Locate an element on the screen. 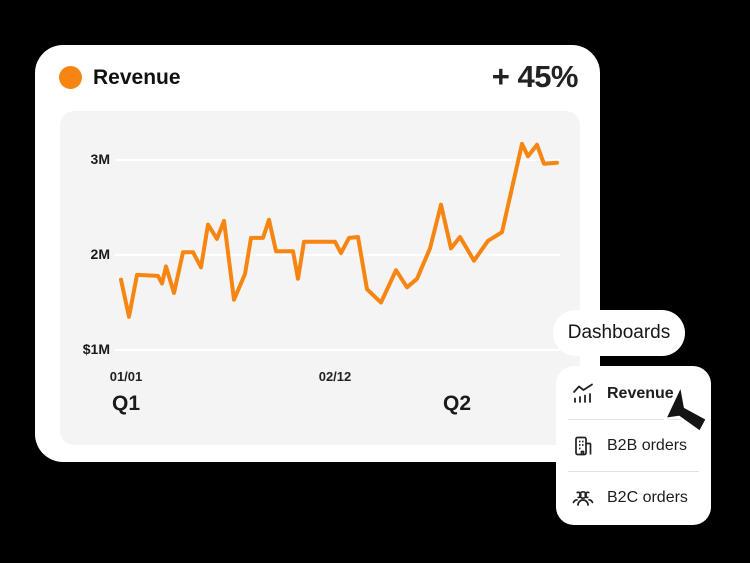 This screenshot has height=563, width=750. menu-item-b2c-orders: B2C orders is located at coordinates (633, 497).